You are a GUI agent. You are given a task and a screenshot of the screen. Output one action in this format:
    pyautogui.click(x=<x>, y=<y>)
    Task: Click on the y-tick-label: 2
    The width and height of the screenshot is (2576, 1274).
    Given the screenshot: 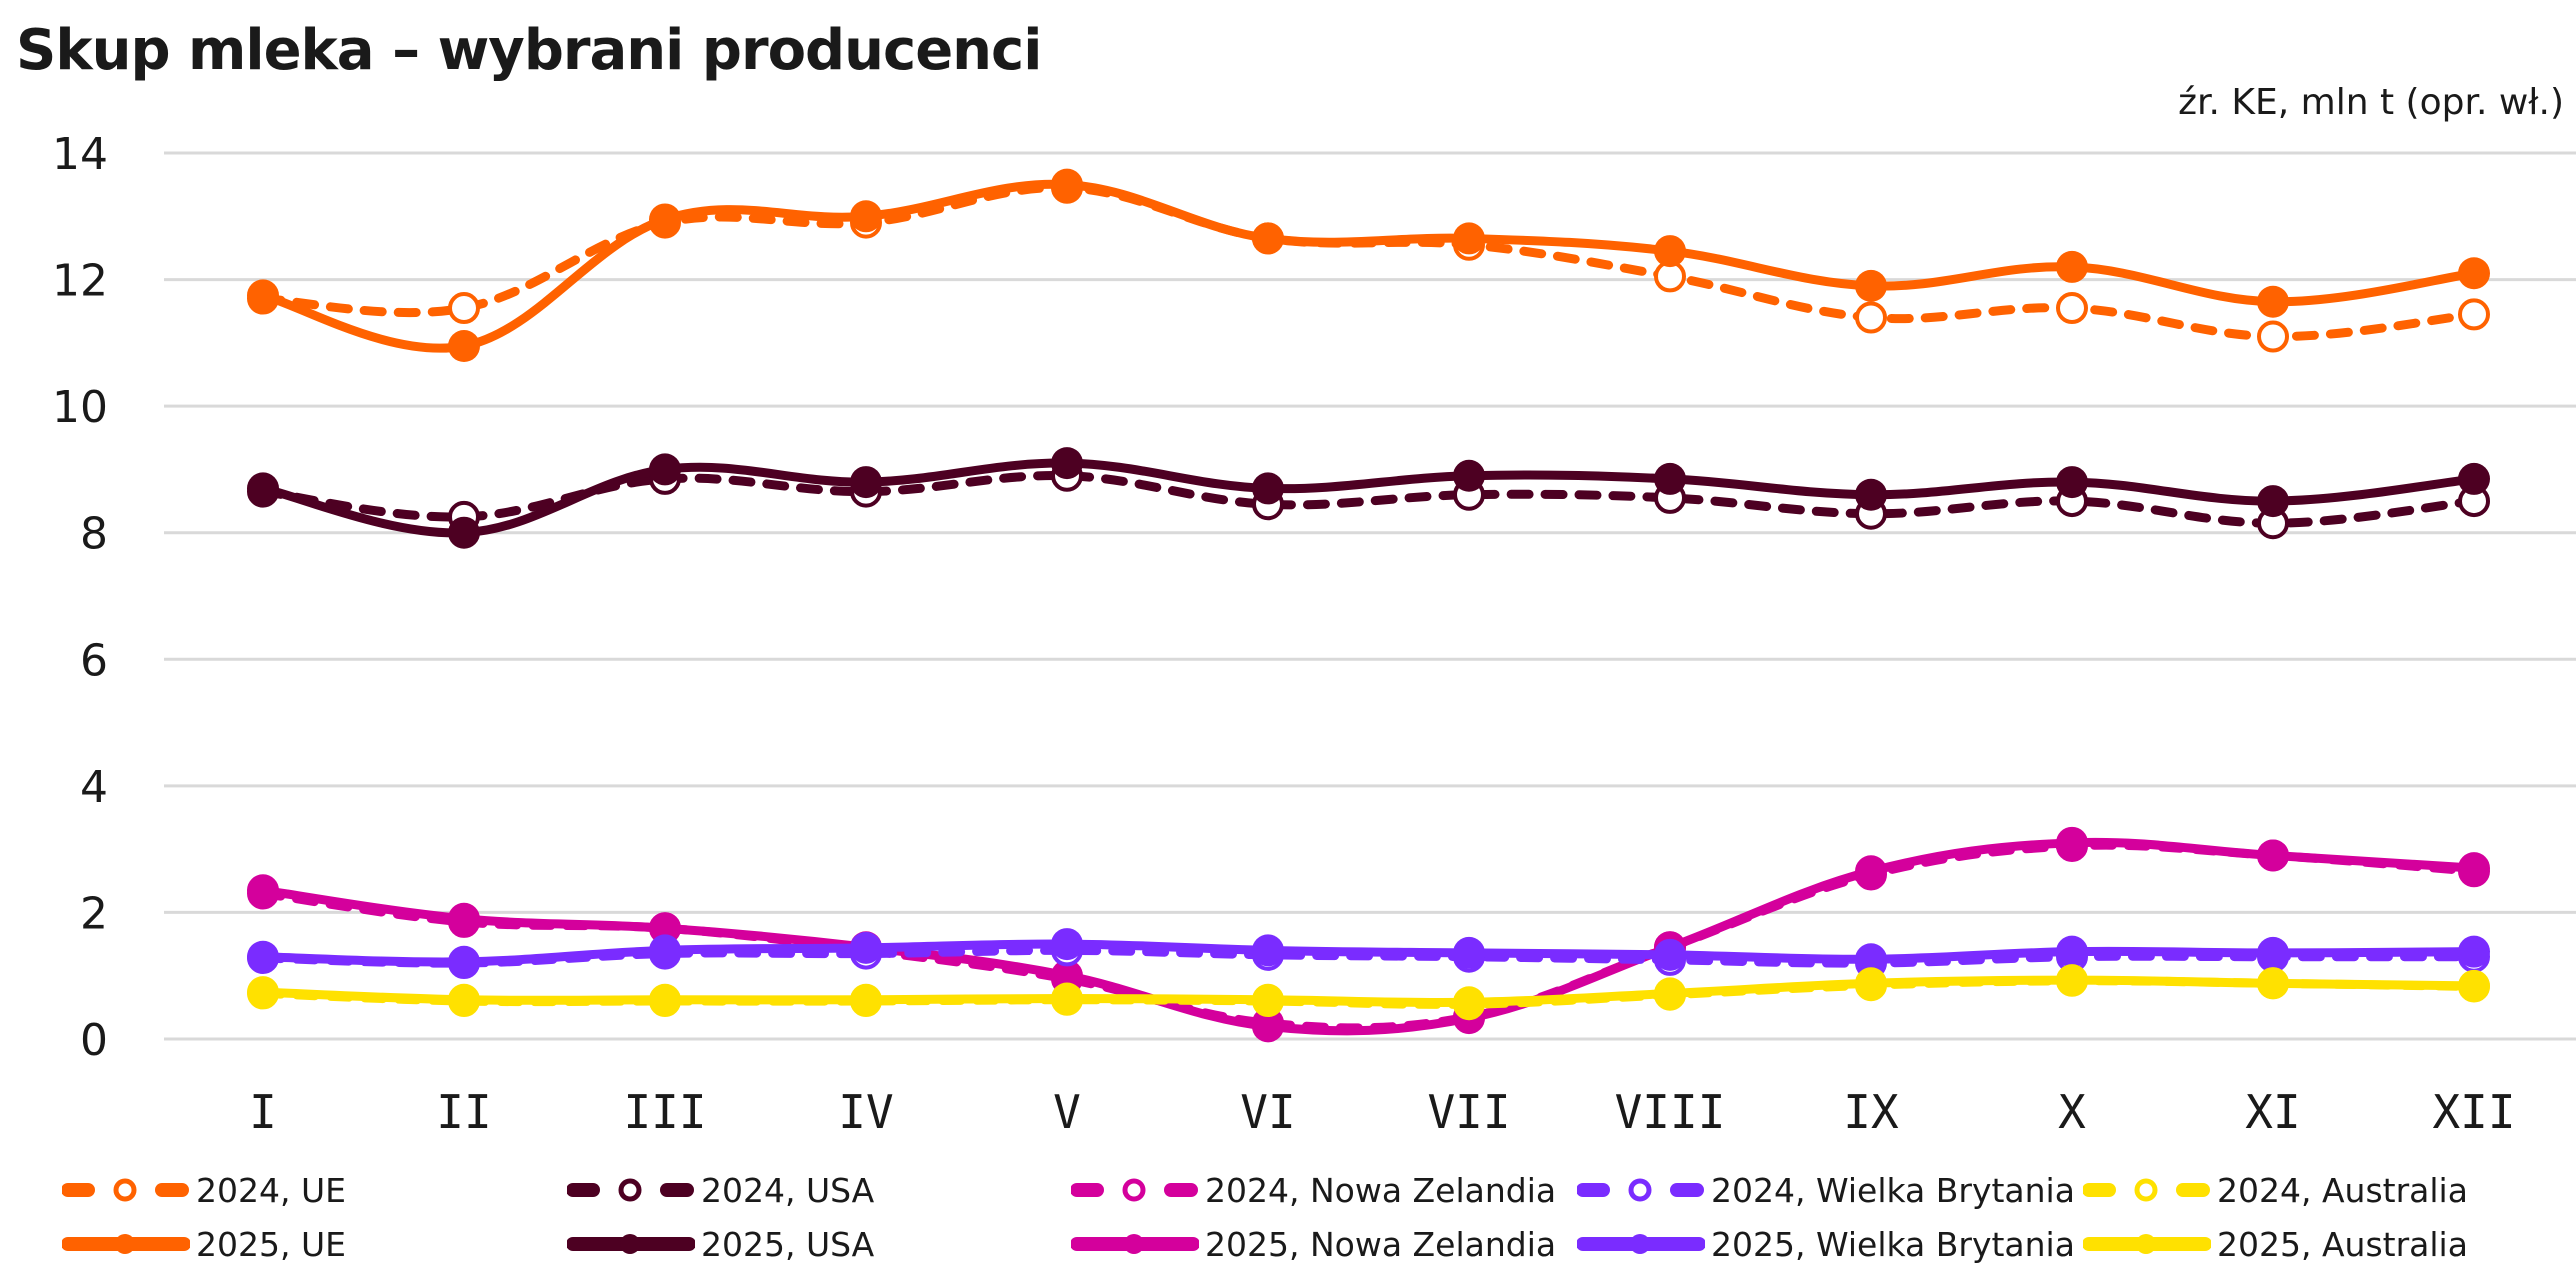 What is the action you would take?
    pyautogui.click(x=94, y=913)
    